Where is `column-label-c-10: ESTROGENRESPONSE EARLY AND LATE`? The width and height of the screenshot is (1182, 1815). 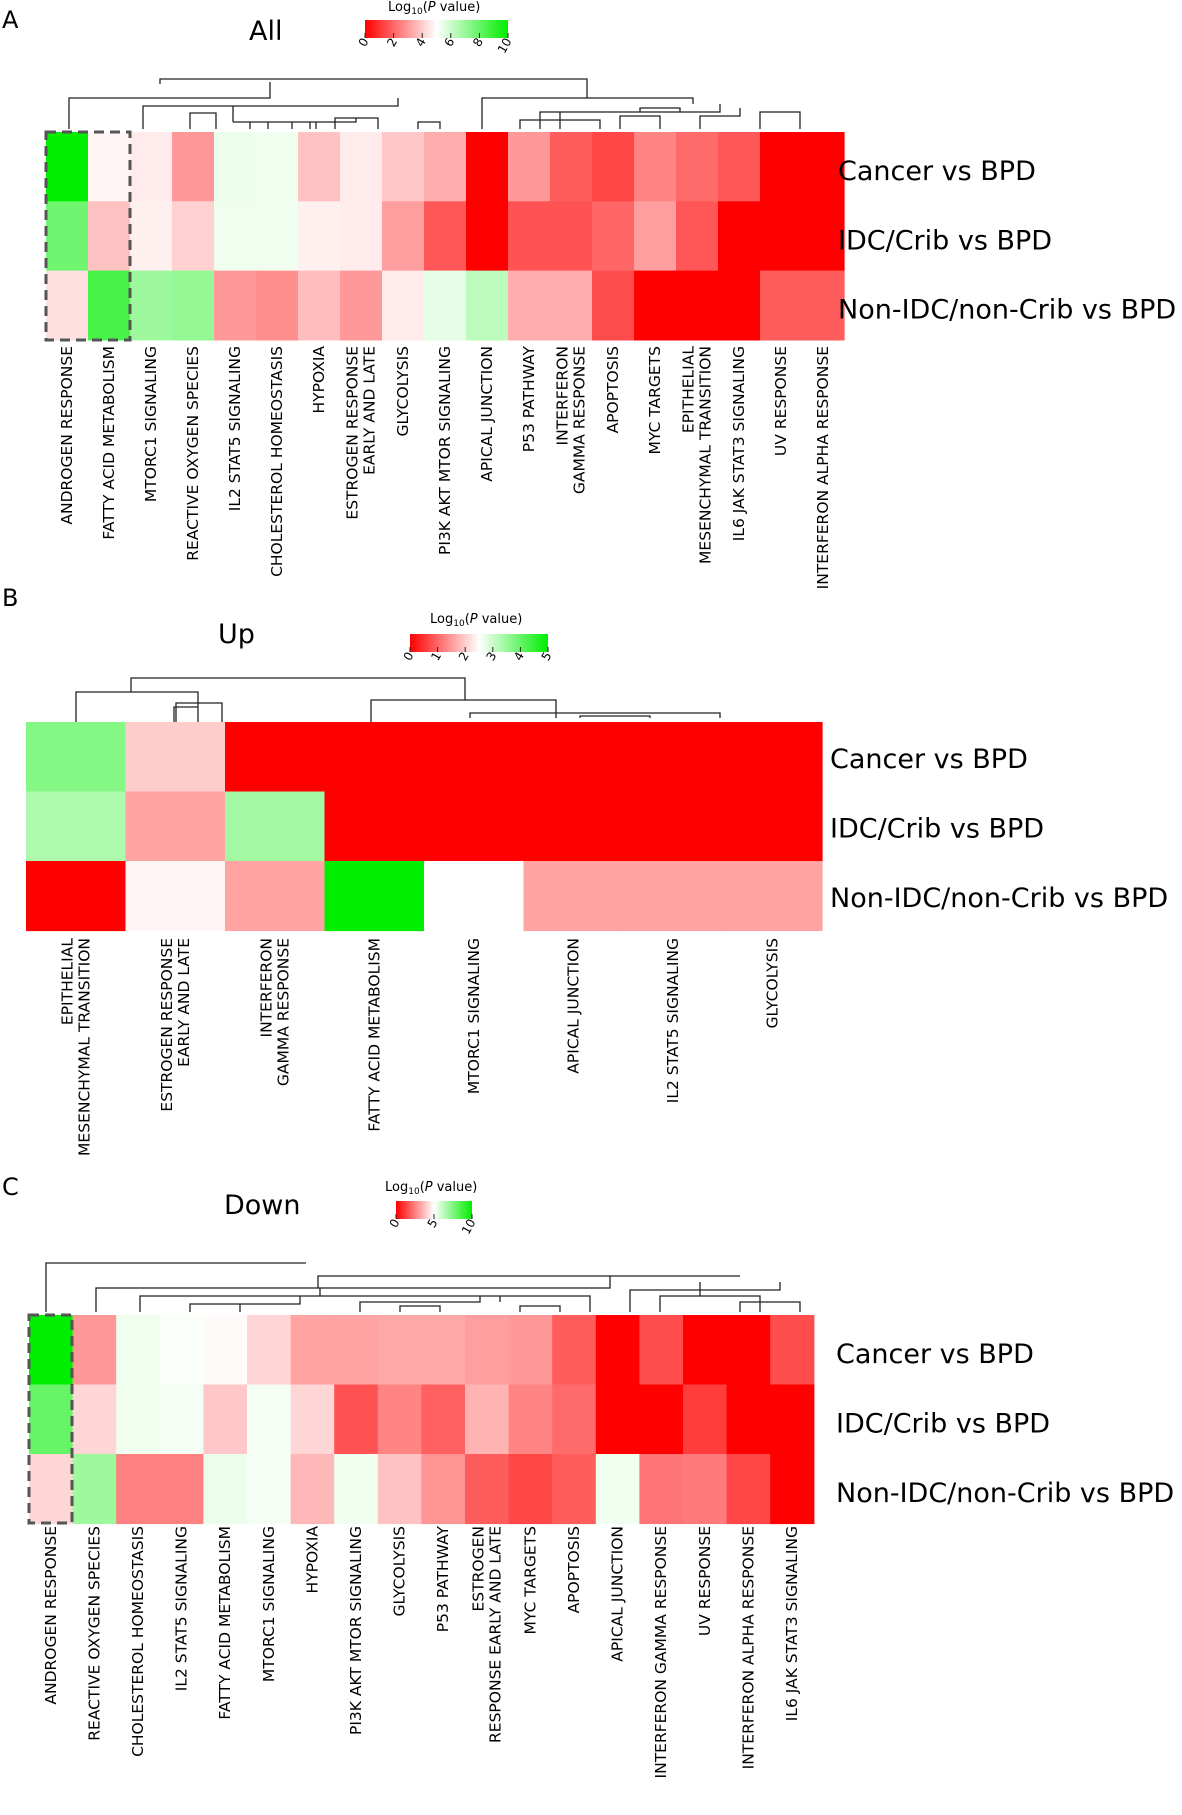
column-label-c-10: ESTROGENRESPONSE EARLY AND LATE is located at coordinates (486, 1634).